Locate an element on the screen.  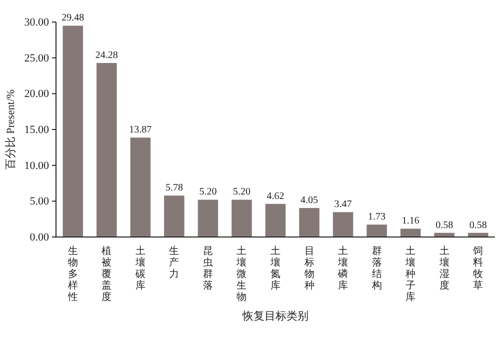
x-tick-label: 饲料牧草 is located at coordinates (478, 269).